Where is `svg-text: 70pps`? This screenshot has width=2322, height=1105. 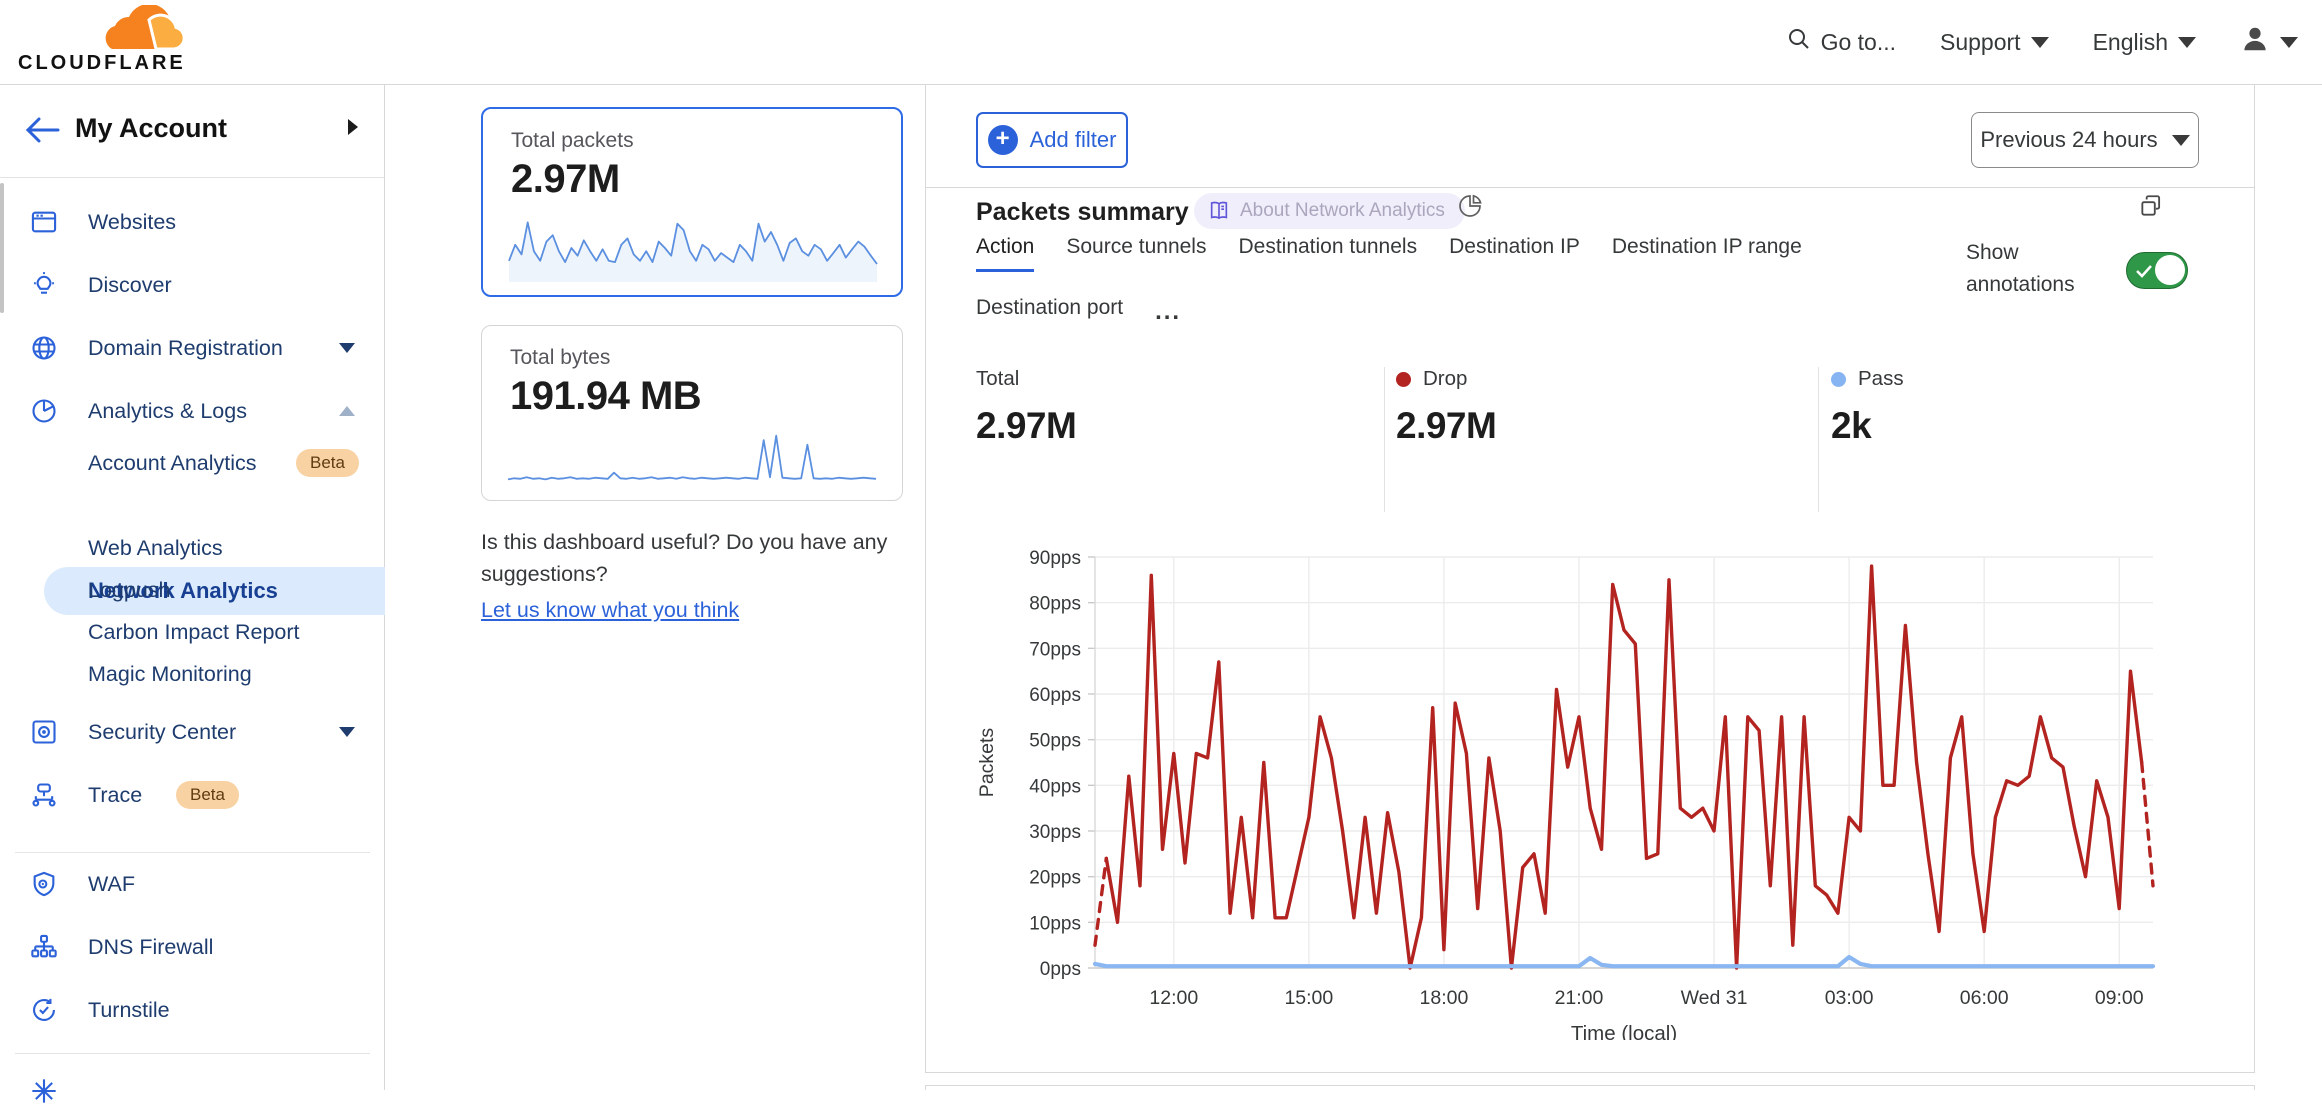
svg-text: 70pps is located at coordinates (1055, 649).